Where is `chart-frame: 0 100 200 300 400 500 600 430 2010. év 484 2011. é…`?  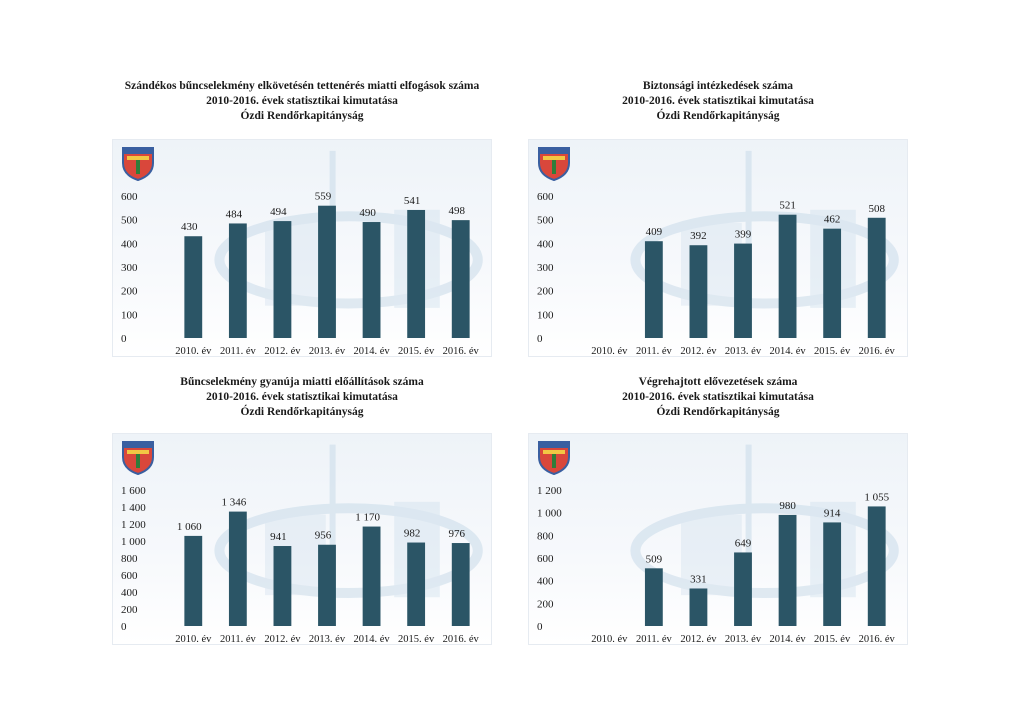 chart-frame: 0 100 200 300 400 500 600 430 2010. év 484 2011. é… is located at coordinates (302, 248).